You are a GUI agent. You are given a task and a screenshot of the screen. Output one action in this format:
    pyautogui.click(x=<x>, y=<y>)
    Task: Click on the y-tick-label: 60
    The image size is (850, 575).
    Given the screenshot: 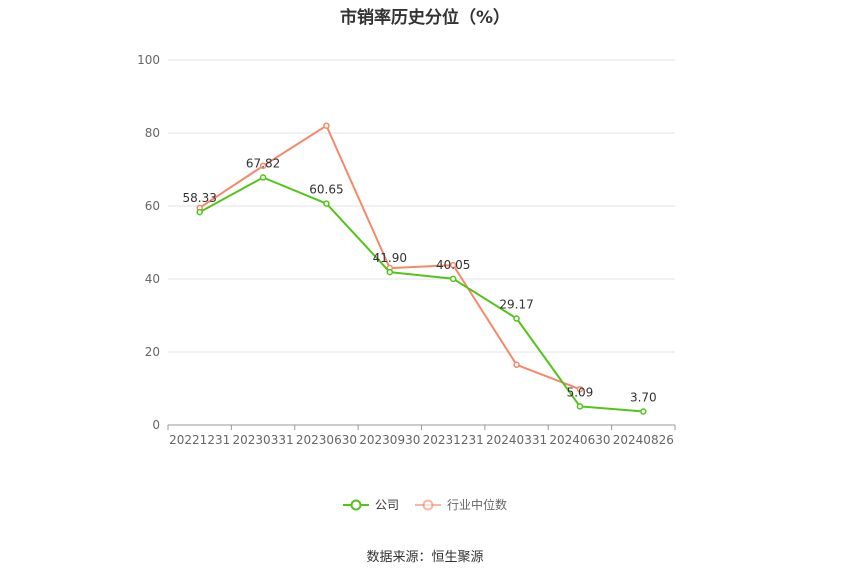 What is the action you would take?
    pyautogui.click(x=152, y=206)
    